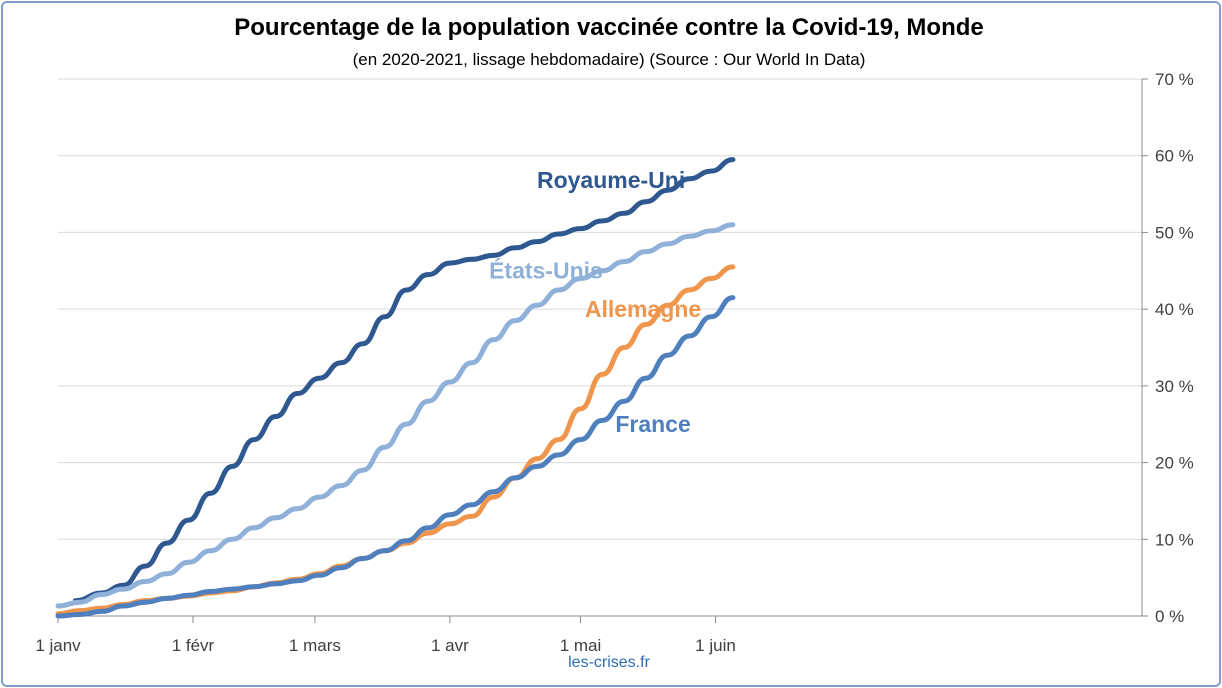  What do you see at coordinates (546, 269) in the screenshot?
I see `series-label: États-Unis` at bounding box center [546, 269].